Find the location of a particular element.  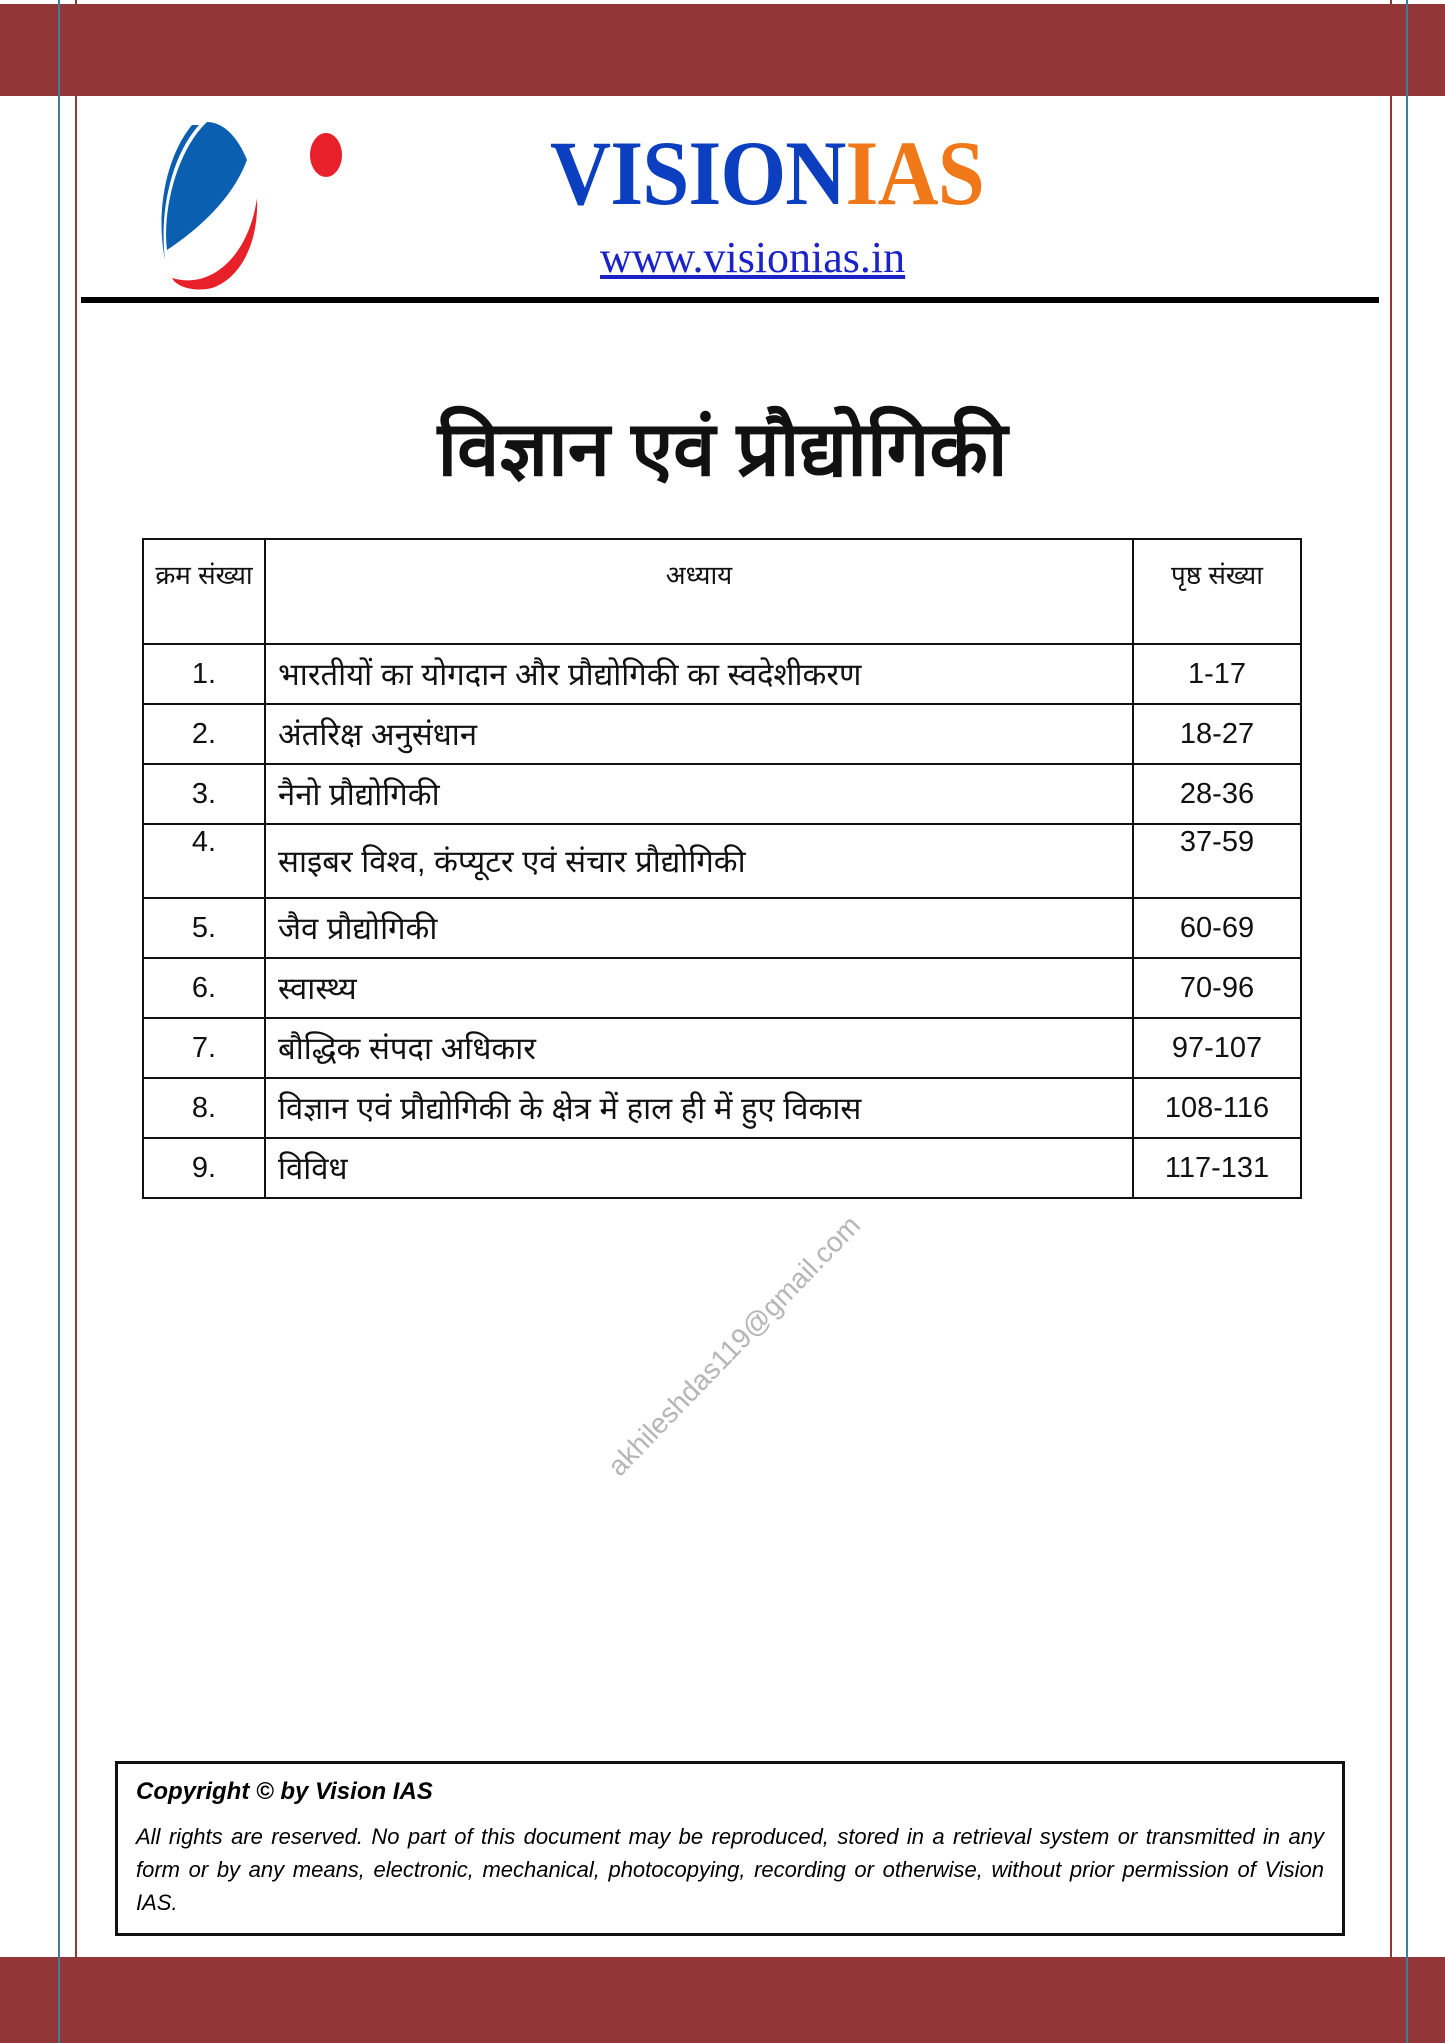

border-line-right-outer is located at coordinates (1407, 1021).